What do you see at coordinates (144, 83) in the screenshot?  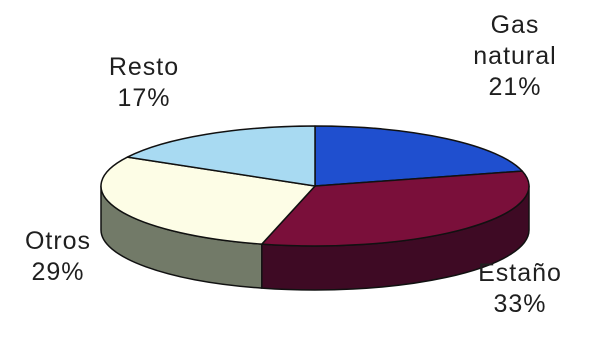 I see `label-resto: Resto 17%` at bounding box center [144, 83].